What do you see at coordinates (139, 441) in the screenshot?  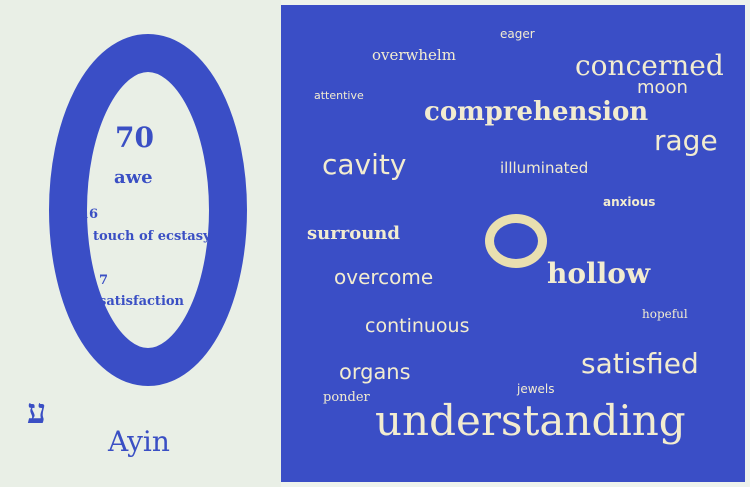 I see `letter-name: Ayin` at bounding box center [139, 441].